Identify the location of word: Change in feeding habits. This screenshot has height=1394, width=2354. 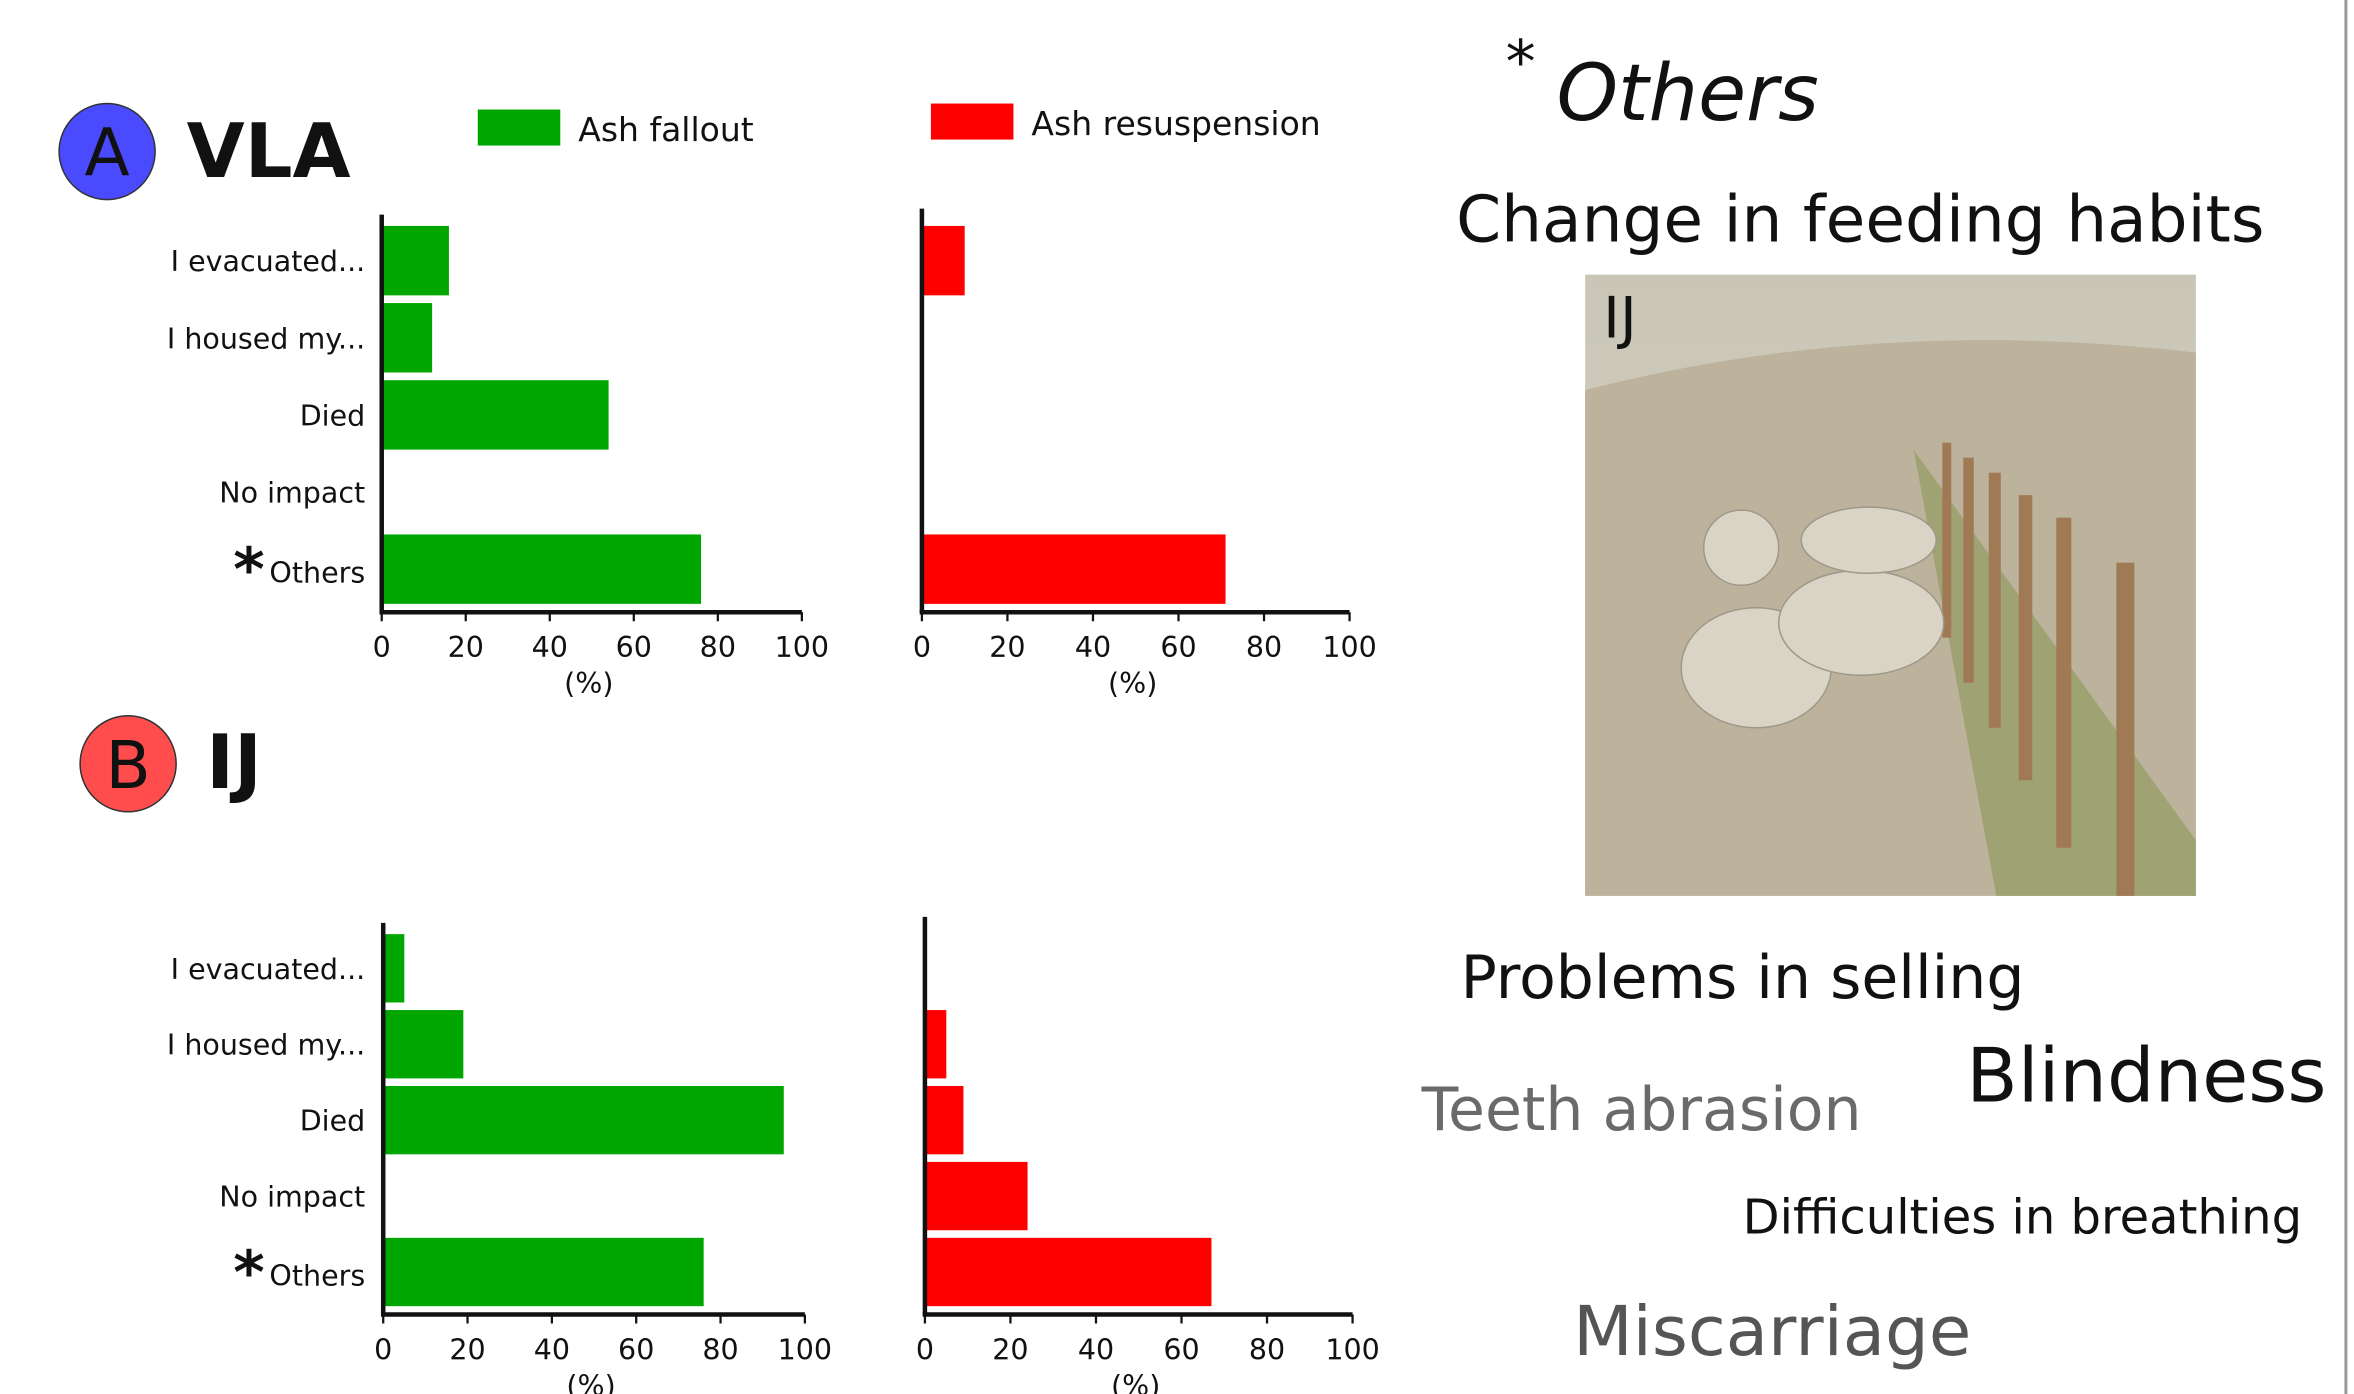
(1860, 220).